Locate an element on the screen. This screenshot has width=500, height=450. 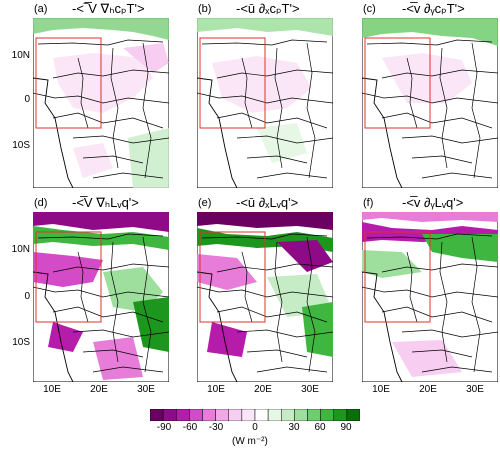
lon-tick-10e-e: 10E is located at coordinates (216, 389).